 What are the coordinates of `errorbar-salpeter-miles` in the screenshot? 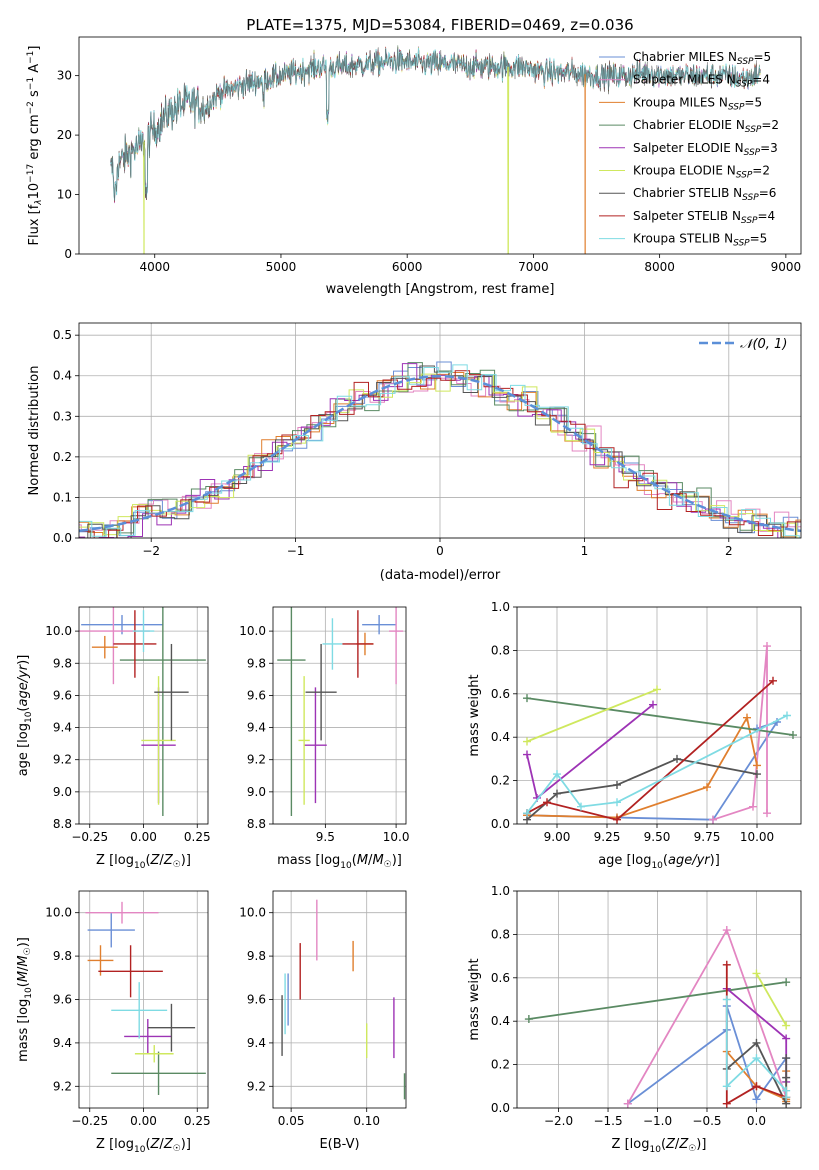 It's located at (396, 646).